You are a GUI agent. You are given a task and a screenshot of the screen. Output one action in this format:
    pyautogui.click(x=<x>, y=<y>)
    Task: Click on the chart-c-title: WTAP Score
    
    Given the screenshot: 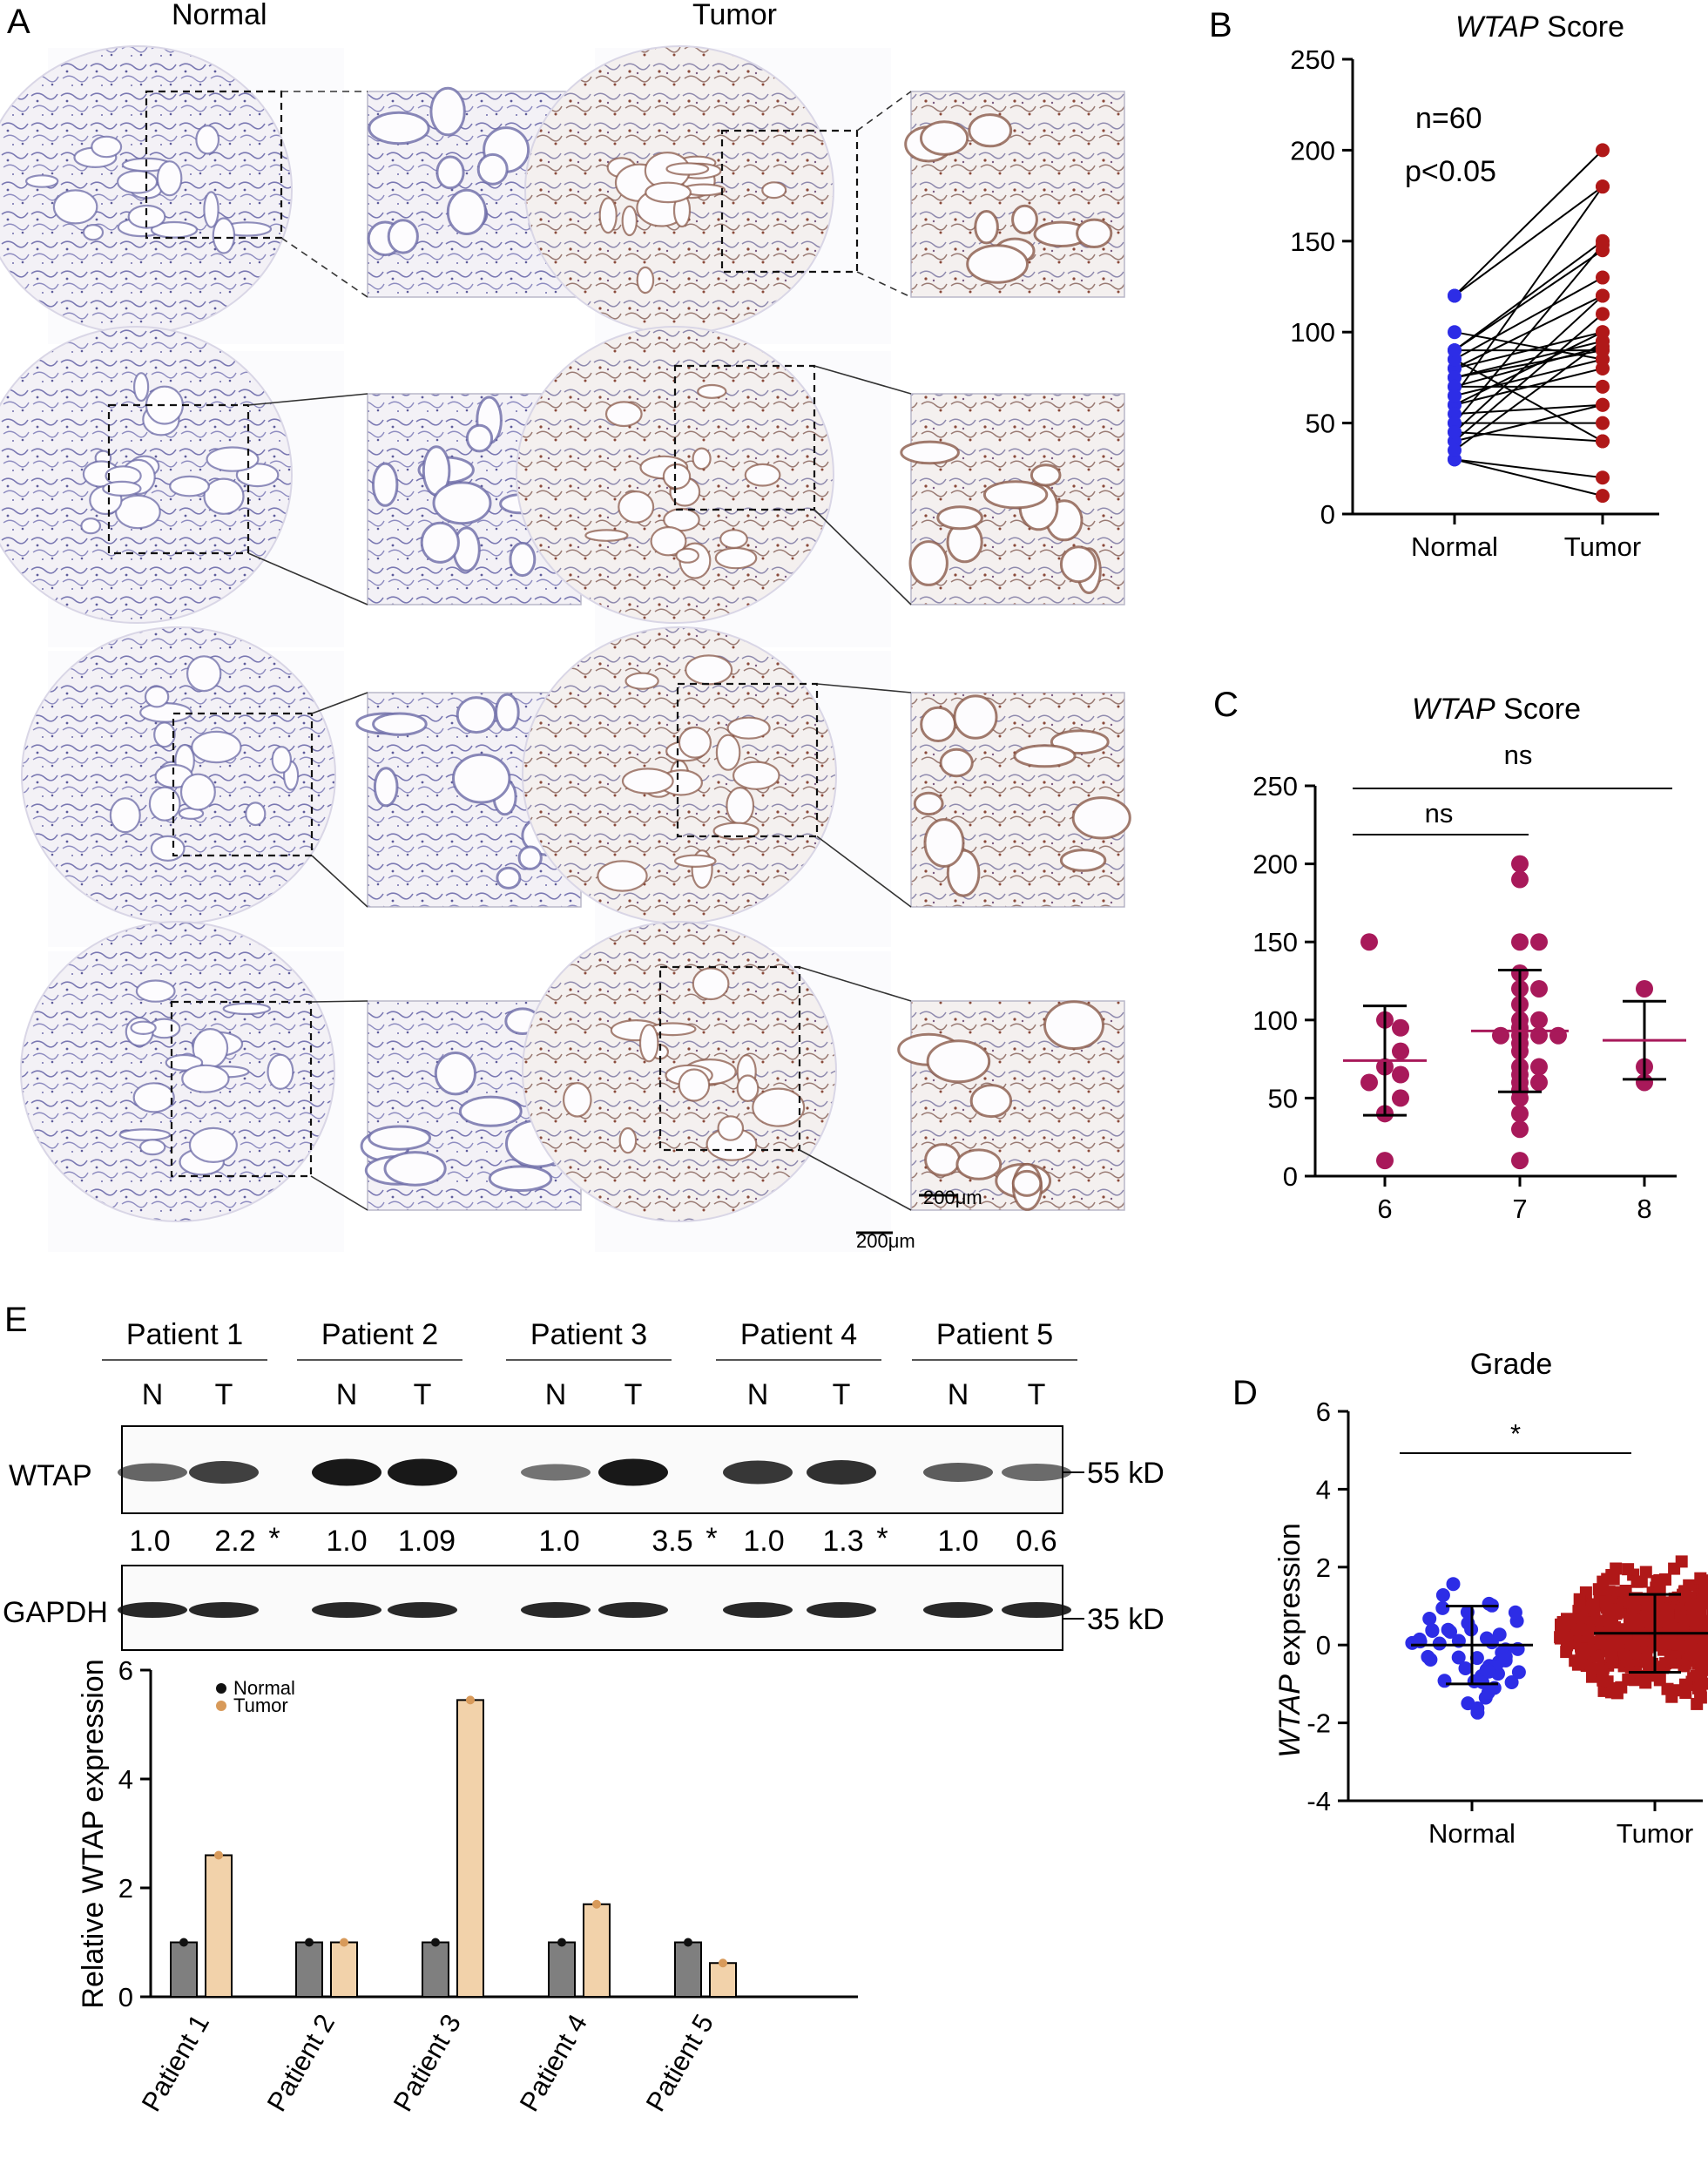 What is the action you would take?
    pyautogui.click(x=1496, y=709)
    